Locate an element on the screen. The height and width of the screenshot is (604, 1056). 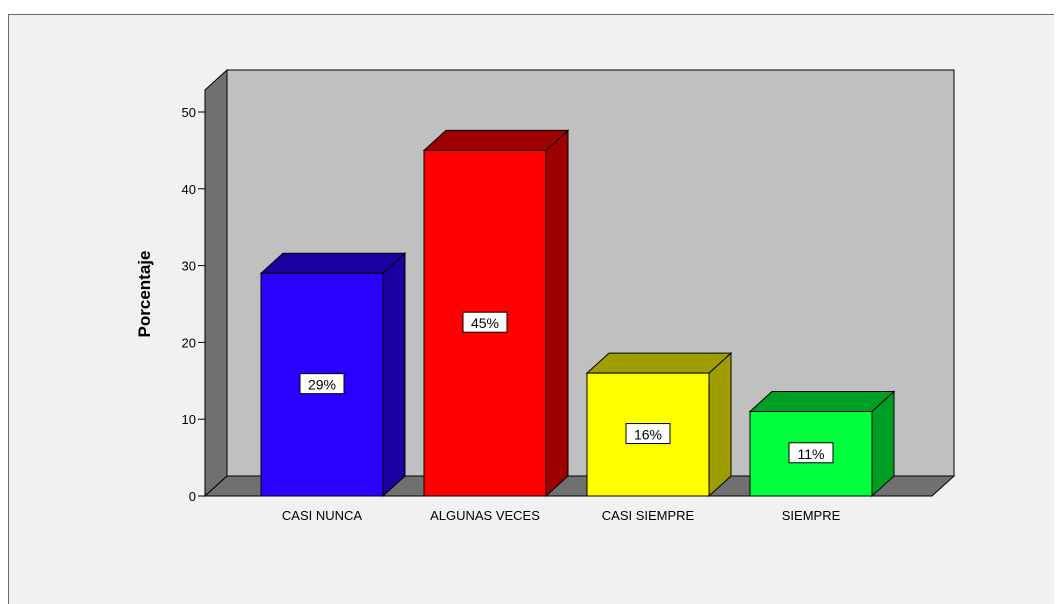
category-label-2: ALGUNAS VECES is located at coordinates (485, 515).